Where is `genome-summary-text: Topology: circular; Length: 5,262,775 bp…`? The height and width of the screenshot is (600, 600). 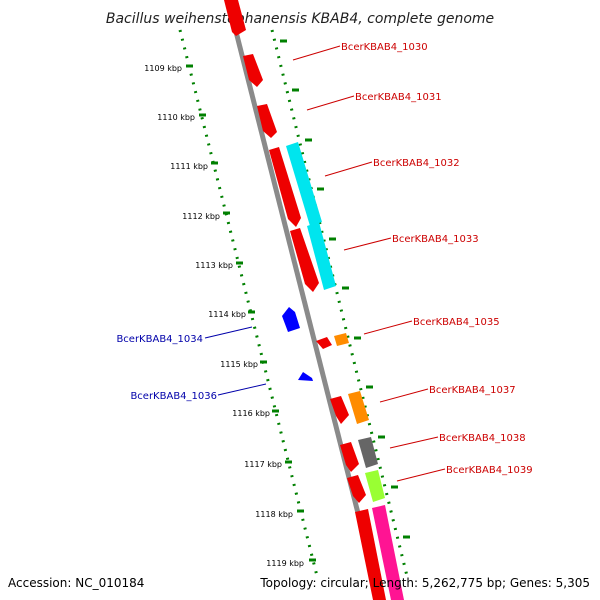
genome-summary-text: Topology: circular; Length: 5,262,775 bp… is located at coordinates (424, 583).